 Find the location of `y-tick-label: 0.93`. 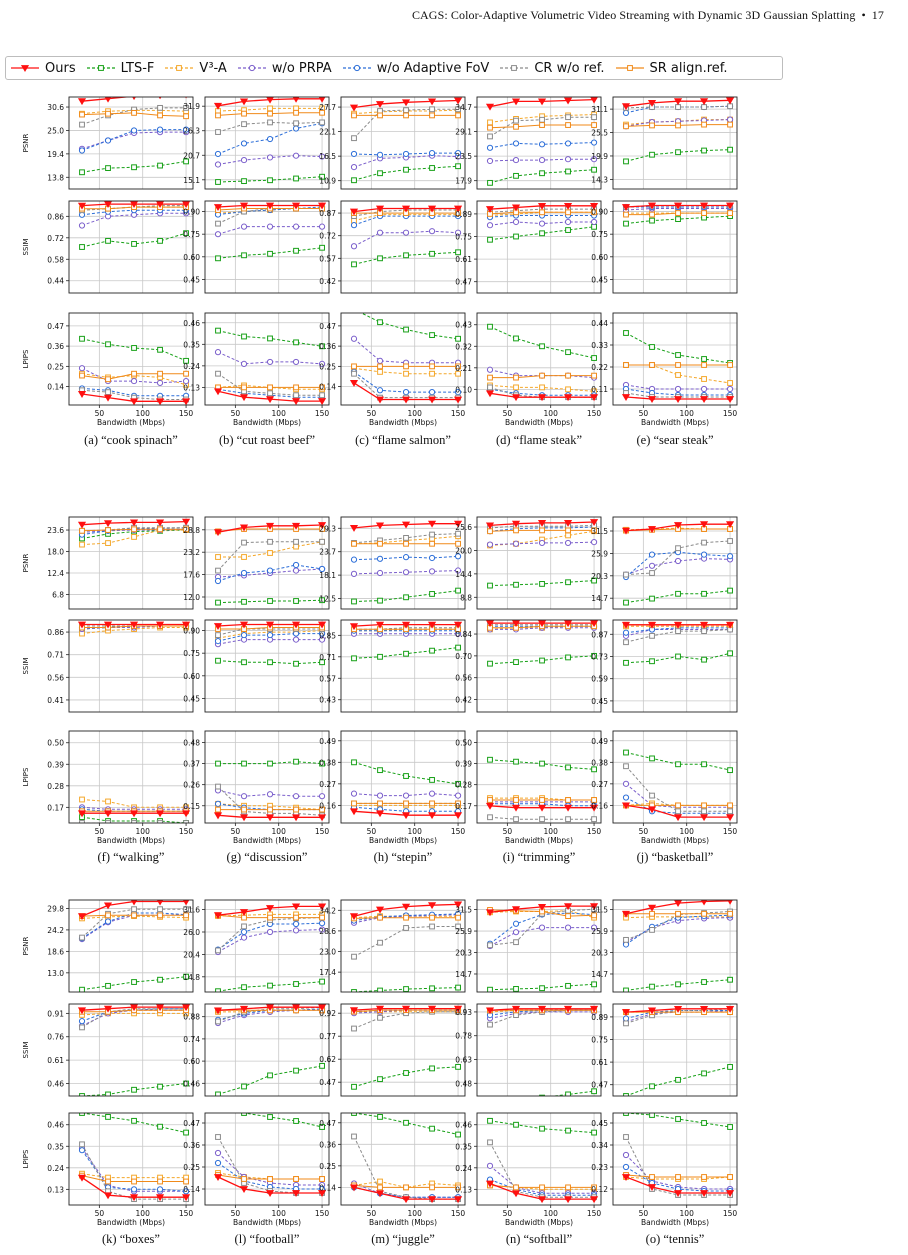

y-tick-label: 0.93 is located at coordinates (463, 1012).